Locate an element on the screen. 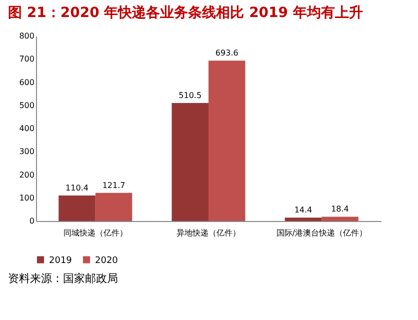  data-label: 14.4 is located at coordinates (303, 210).